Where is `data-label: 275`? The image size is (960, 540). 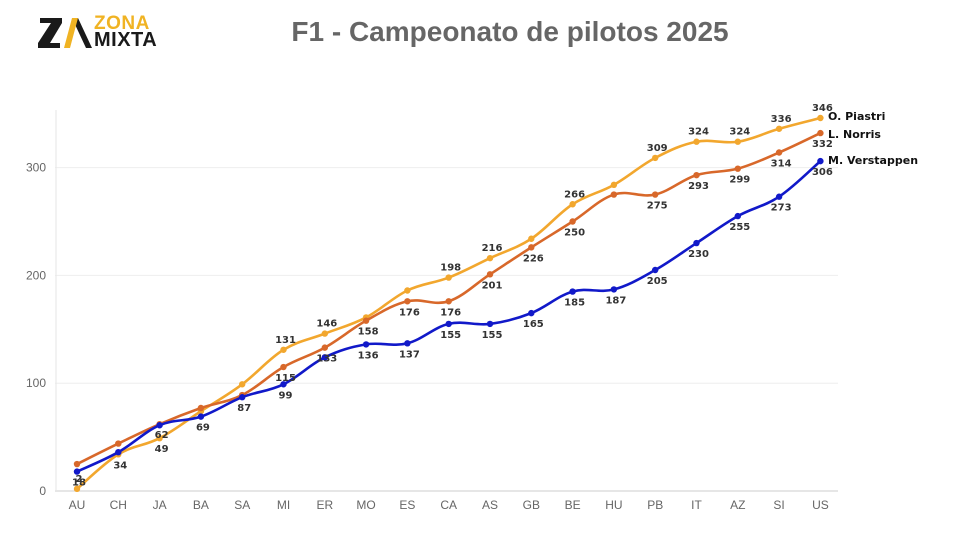
data-label: 275 is located at coordinates (657, 206).